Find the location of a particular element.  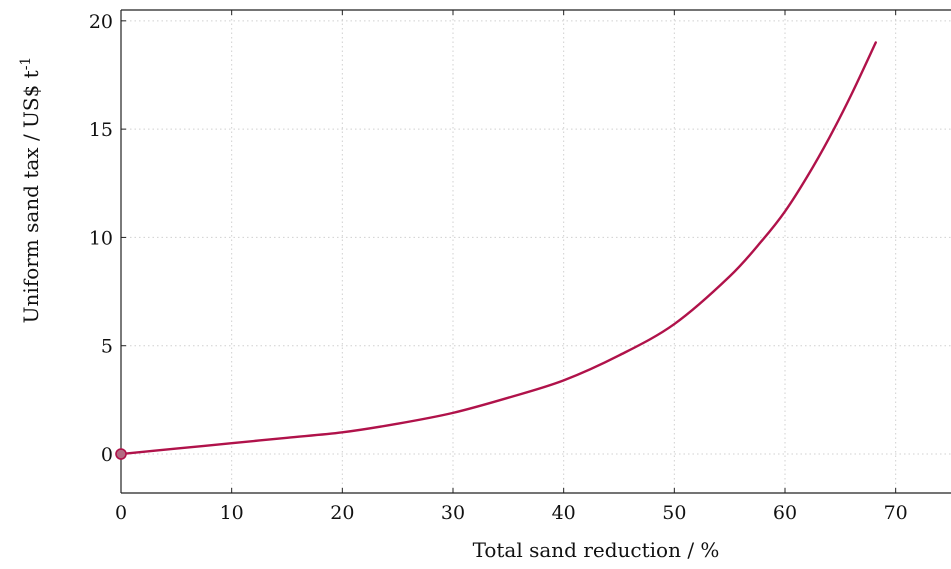

data-point-marker is located at coordinates (121, 454).